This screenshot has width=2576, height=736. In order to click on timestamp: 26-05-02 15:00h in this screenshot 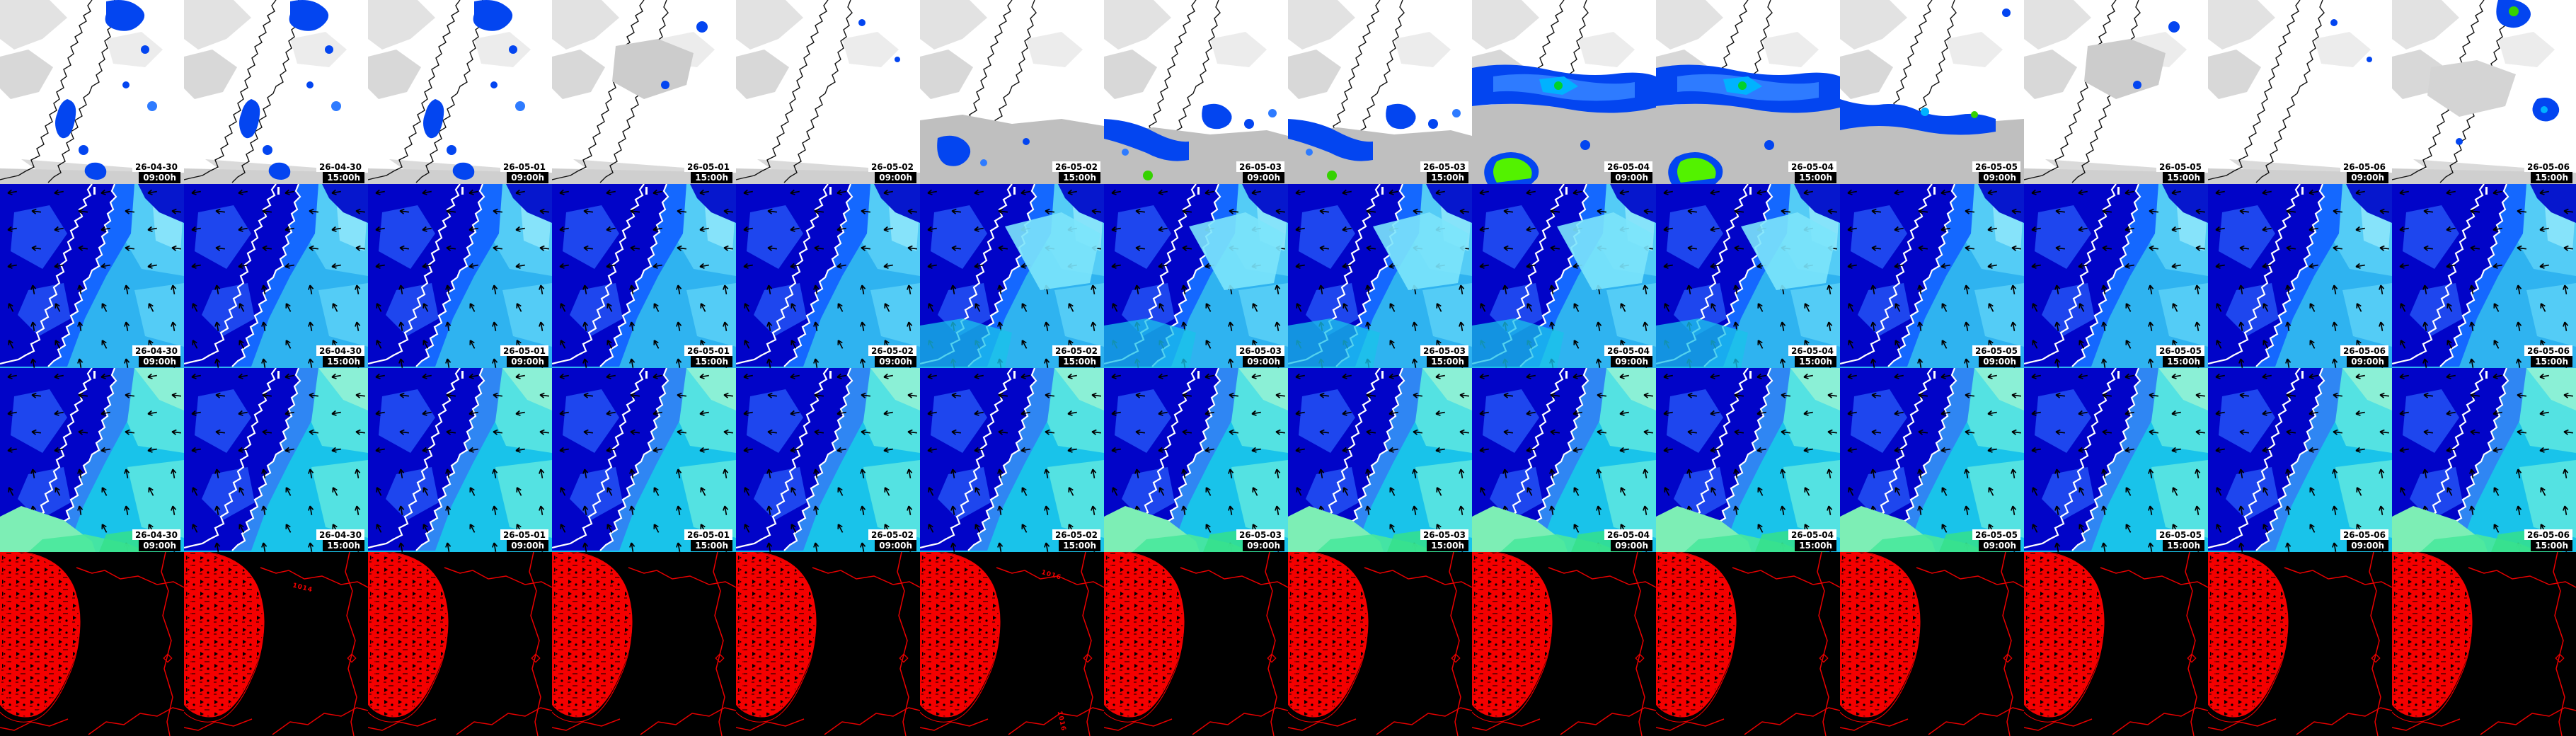, I will do `click(1076, 540)`.